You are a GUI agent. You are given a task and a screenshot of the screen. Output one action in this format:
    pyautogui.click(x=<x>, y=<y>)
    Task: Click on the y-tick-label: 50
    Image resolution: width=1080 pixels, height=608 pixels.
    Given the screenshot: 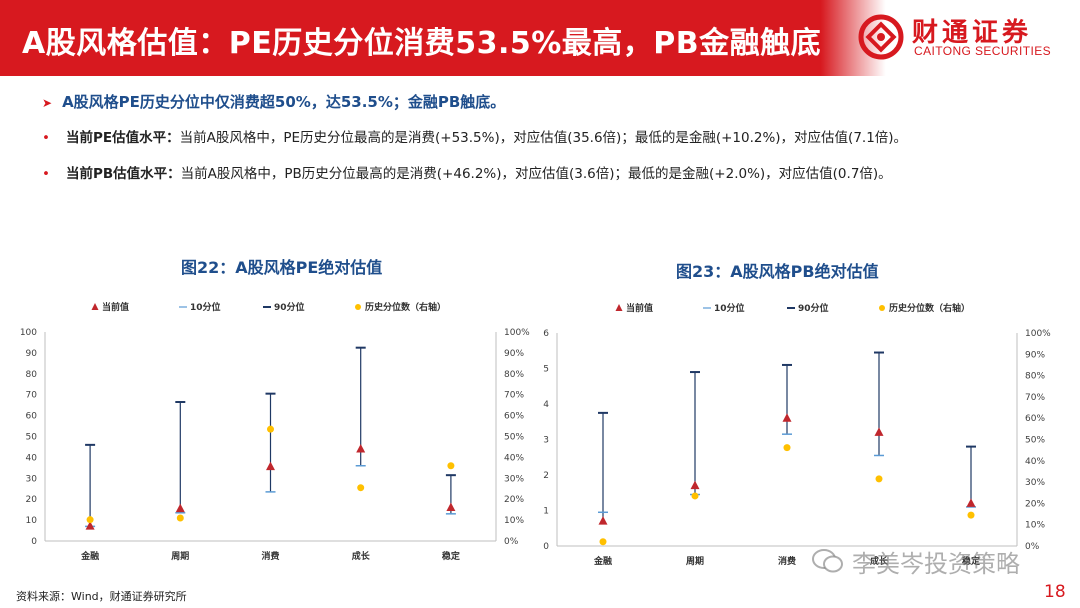 What is the action you would take?
    pyautogui.click(x=32, y=438)
    